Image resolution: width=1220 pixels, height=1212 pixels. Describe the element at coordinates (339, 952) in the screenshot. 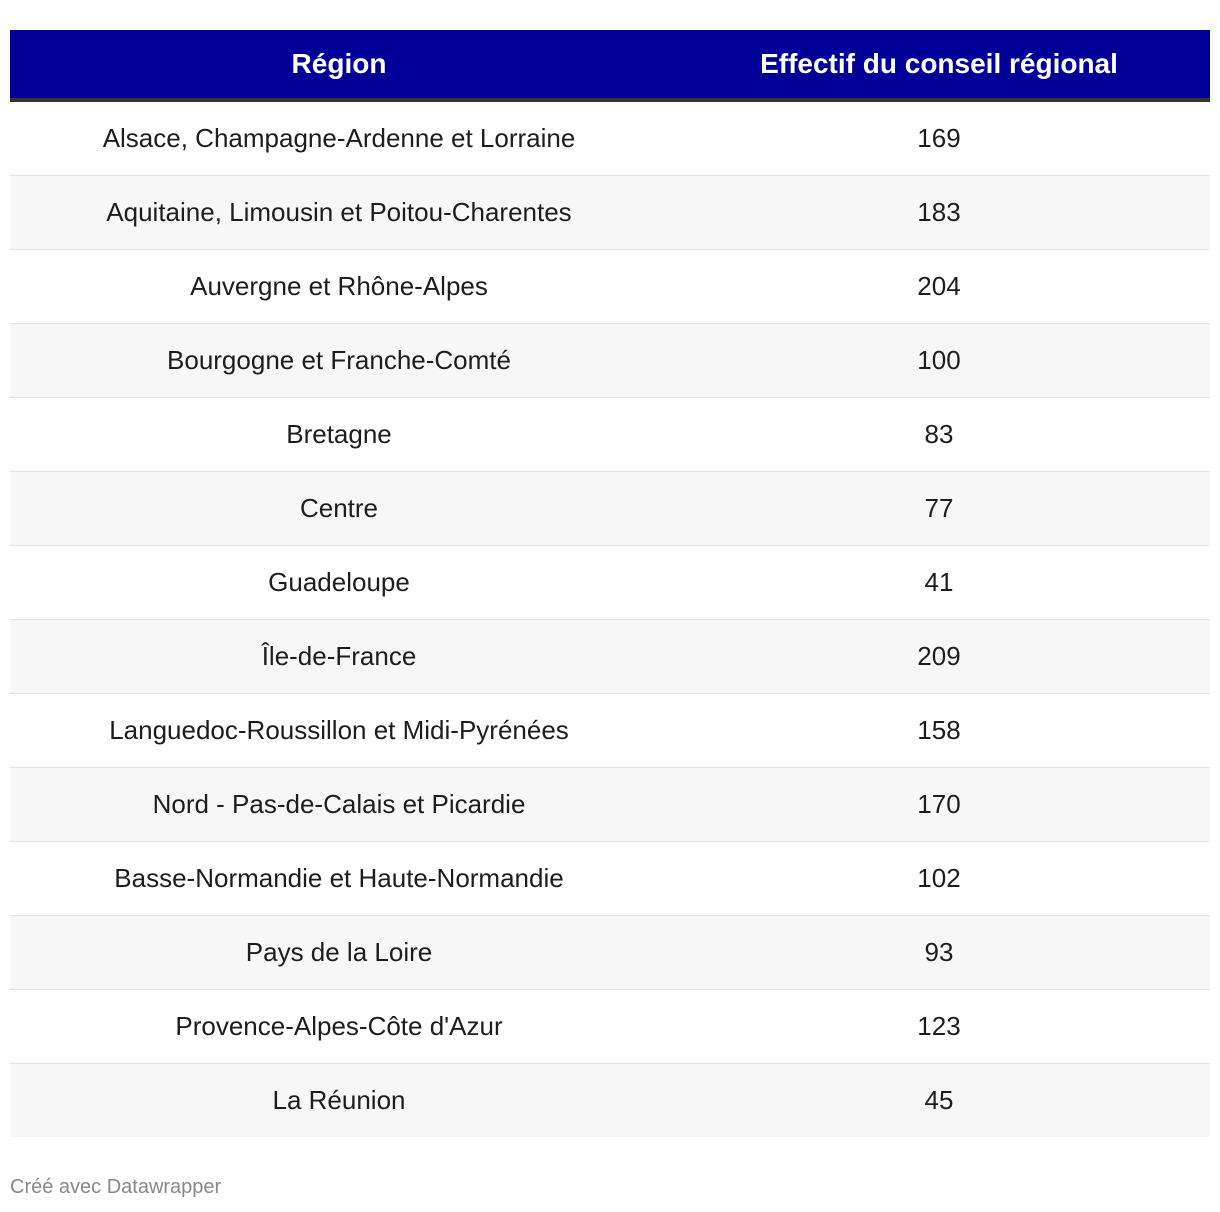

I see `cell-region: Pays de la Loire` at that location.